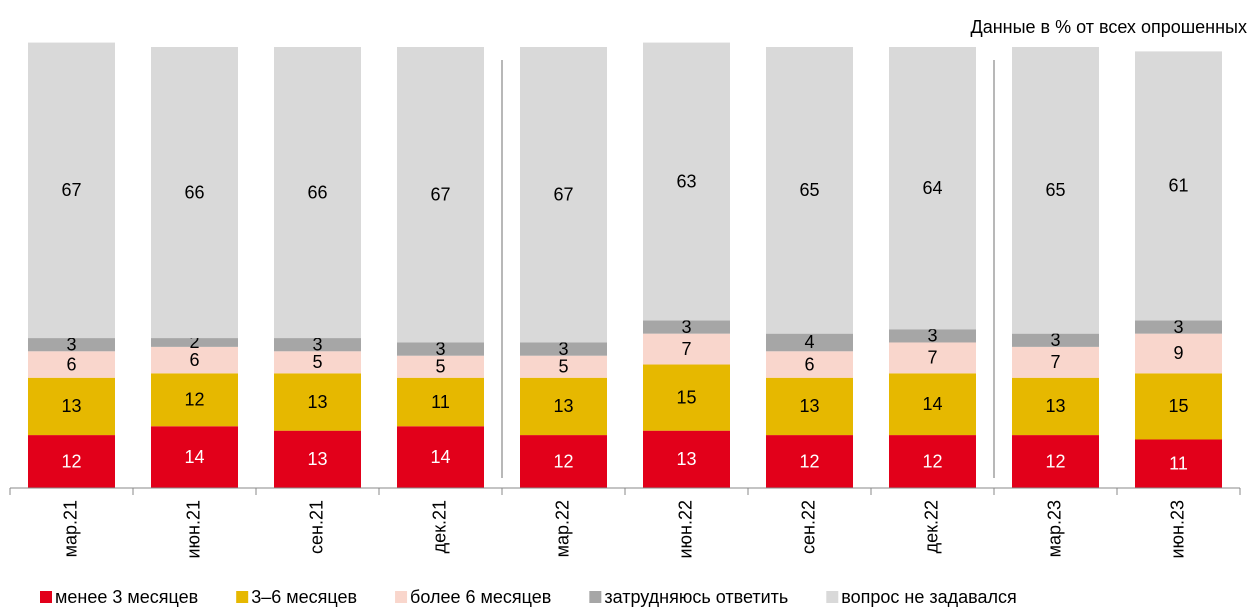 Image resolution: width=1252 pixels, height=609 pixels. Describe the element at coordinates (439, 526) in the screenshot. I see `x-tick-label: дек.21` at that location.